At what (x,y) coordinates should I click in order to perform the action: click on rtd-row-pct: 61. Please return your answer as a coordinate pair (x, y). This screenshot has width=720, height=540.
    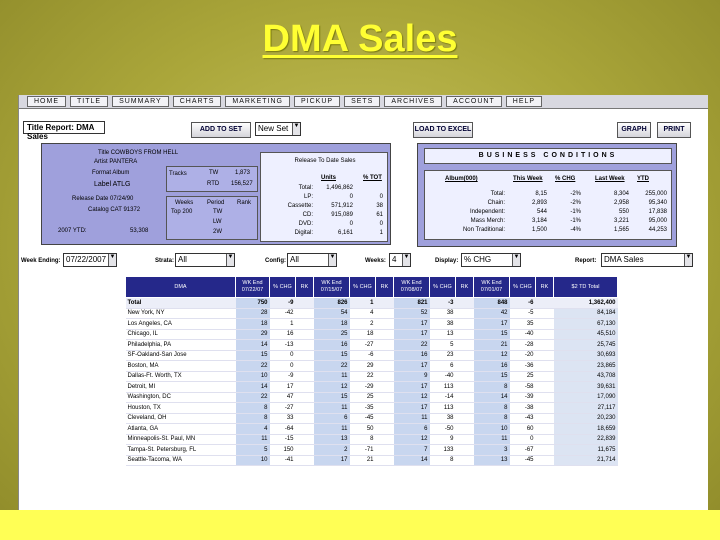
    Looking at the image, I should click on (379, 215).